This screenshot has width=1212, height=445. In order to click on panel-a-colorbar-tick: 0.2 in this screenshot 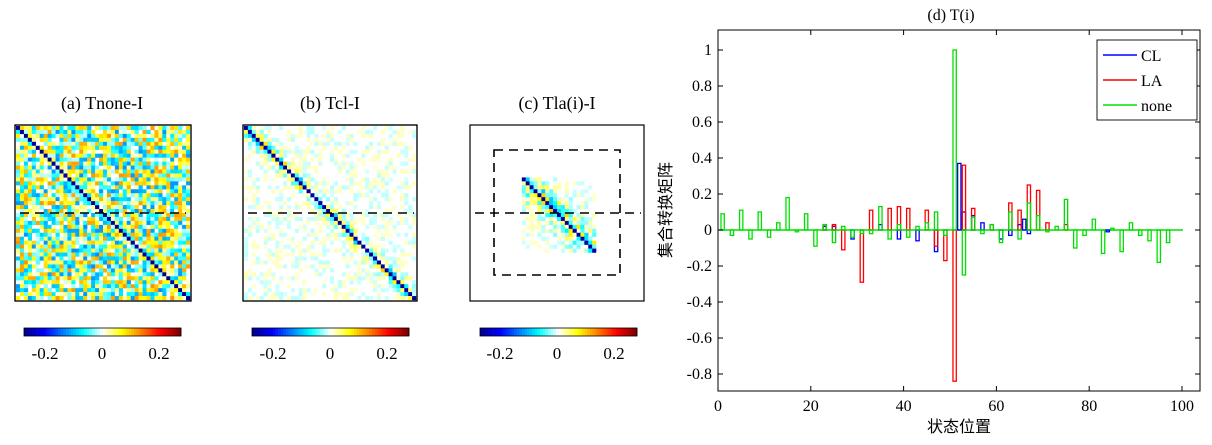, I will do `click(158, 353)`.